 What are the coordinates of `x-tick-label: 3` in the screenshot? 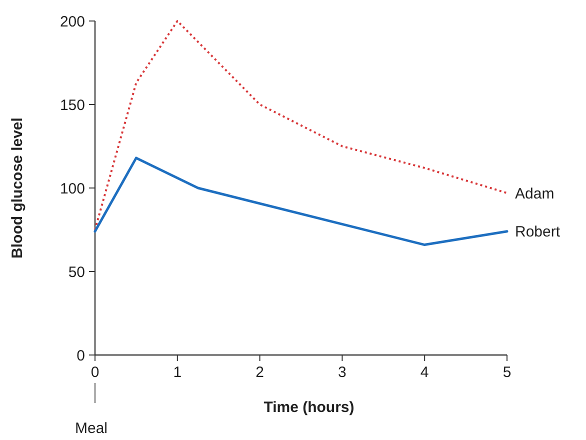 It's located at (342, 372).